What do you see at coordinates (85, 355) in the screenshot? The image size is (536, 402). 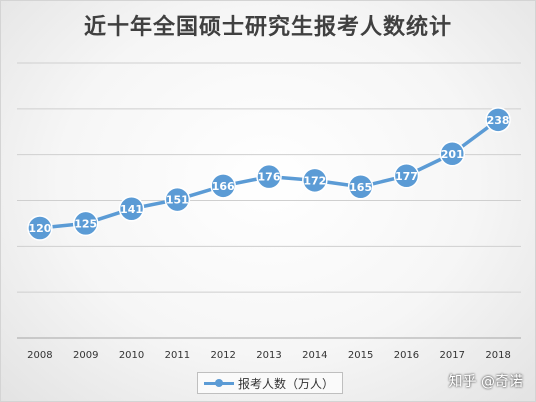 I see `x-tick-label: 2009` at bounding box center [85, 355].